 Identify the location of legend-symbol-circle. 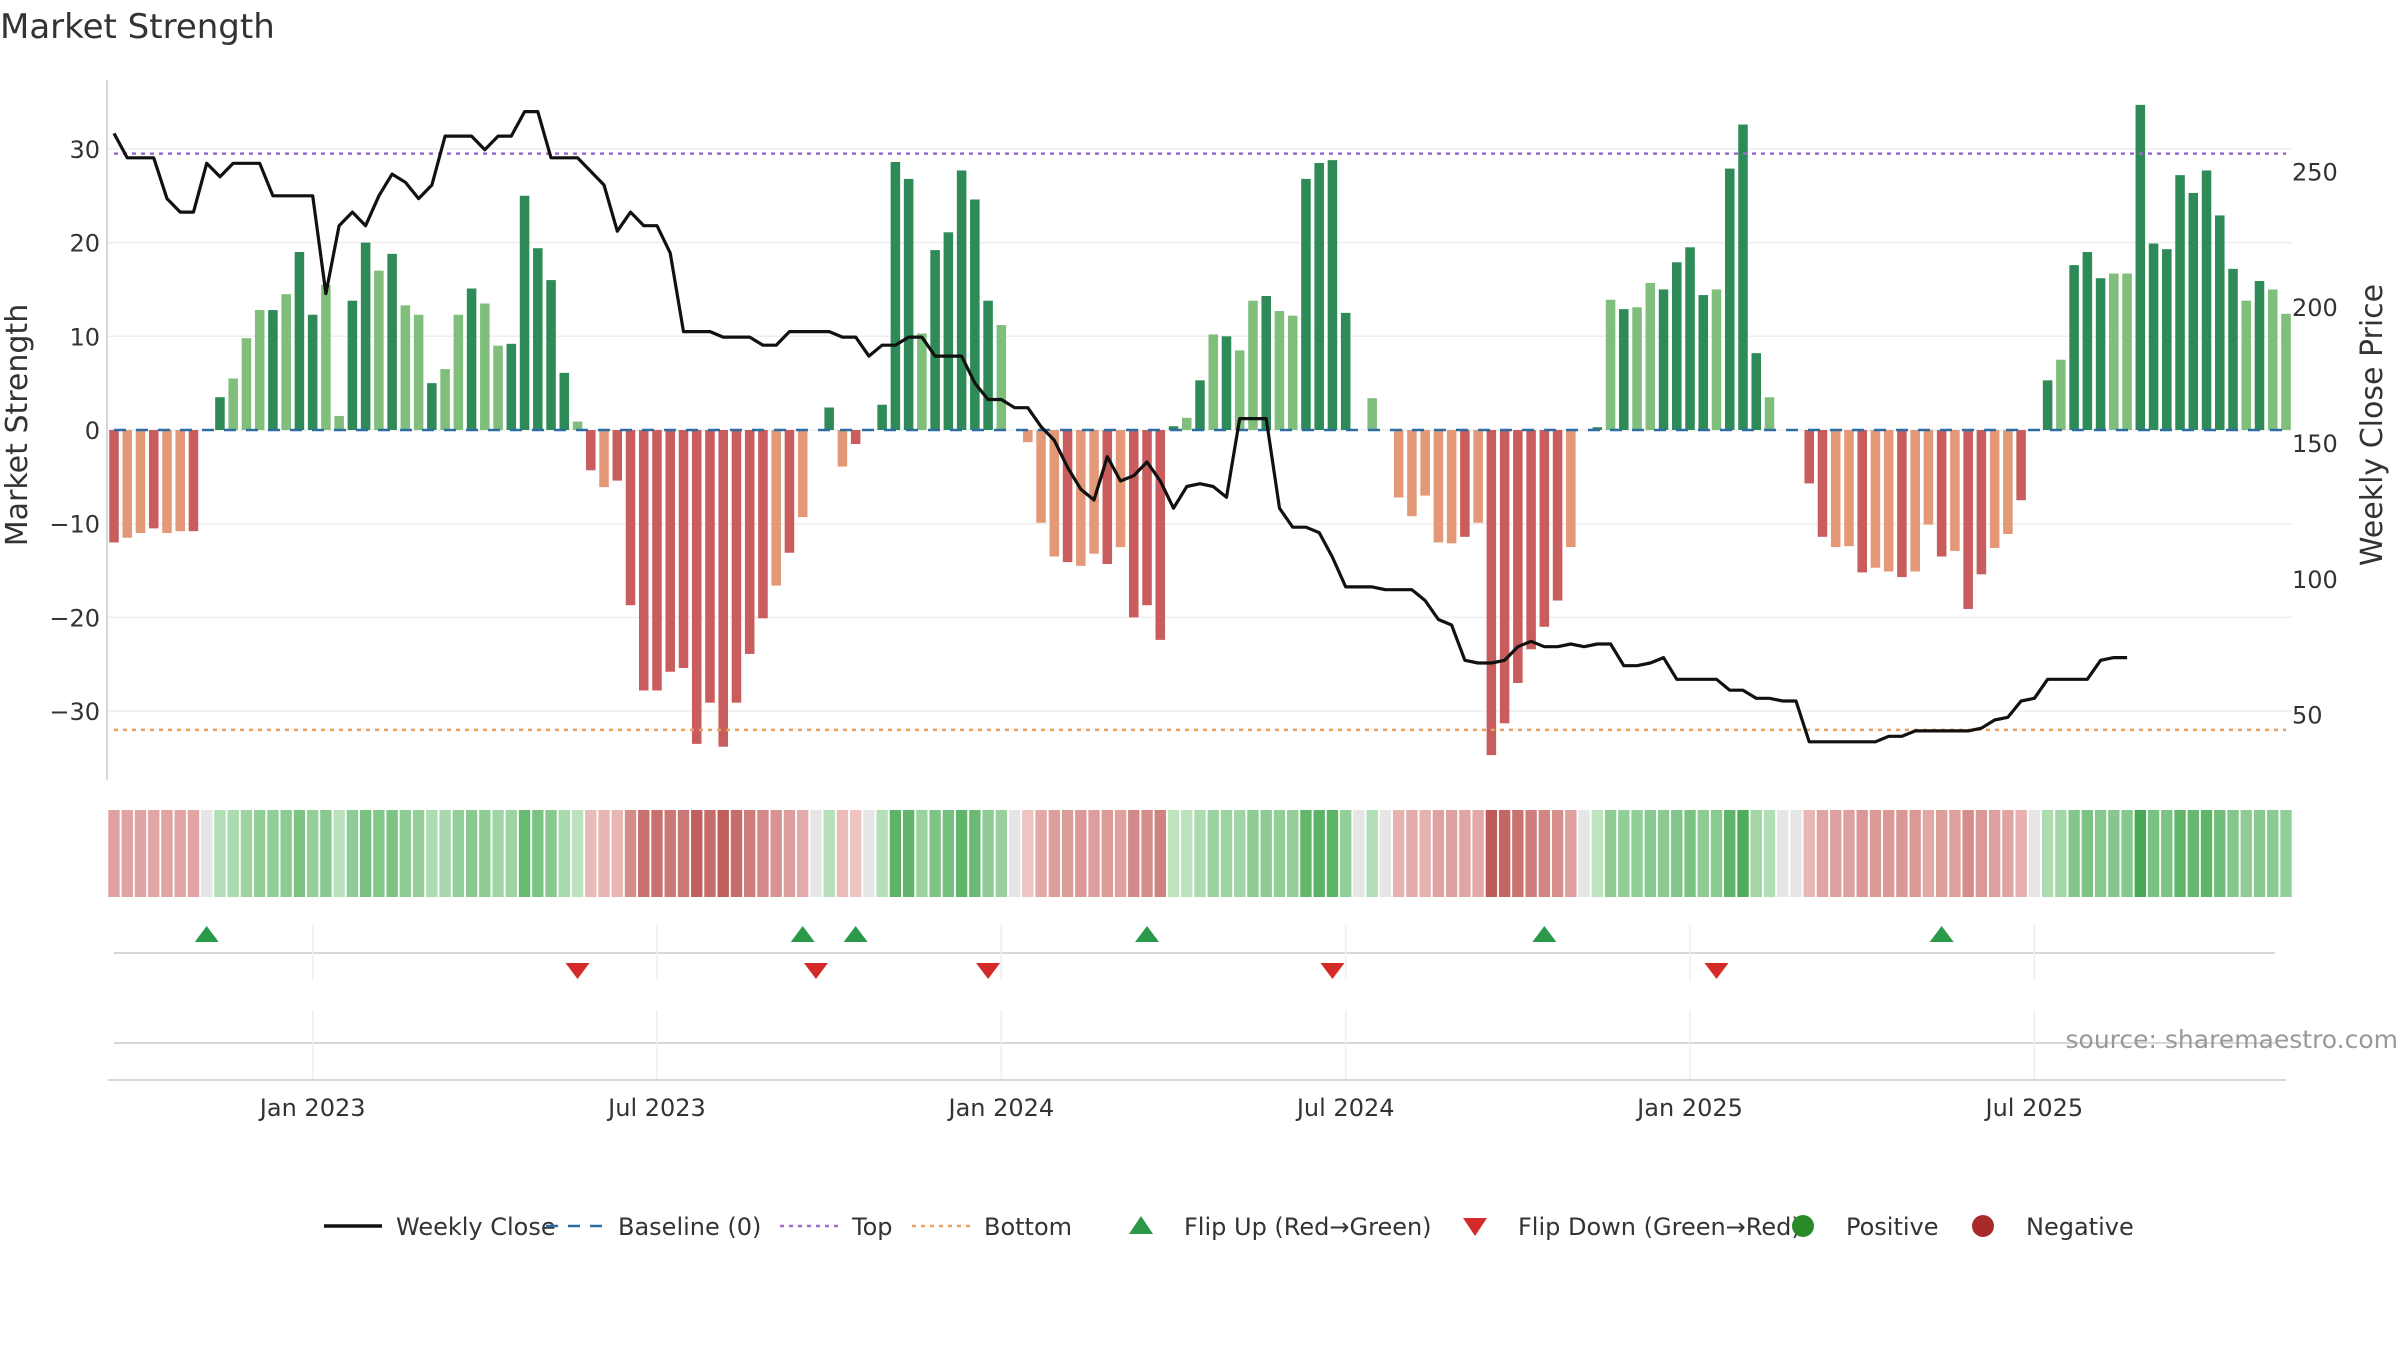
(1803, 1226).